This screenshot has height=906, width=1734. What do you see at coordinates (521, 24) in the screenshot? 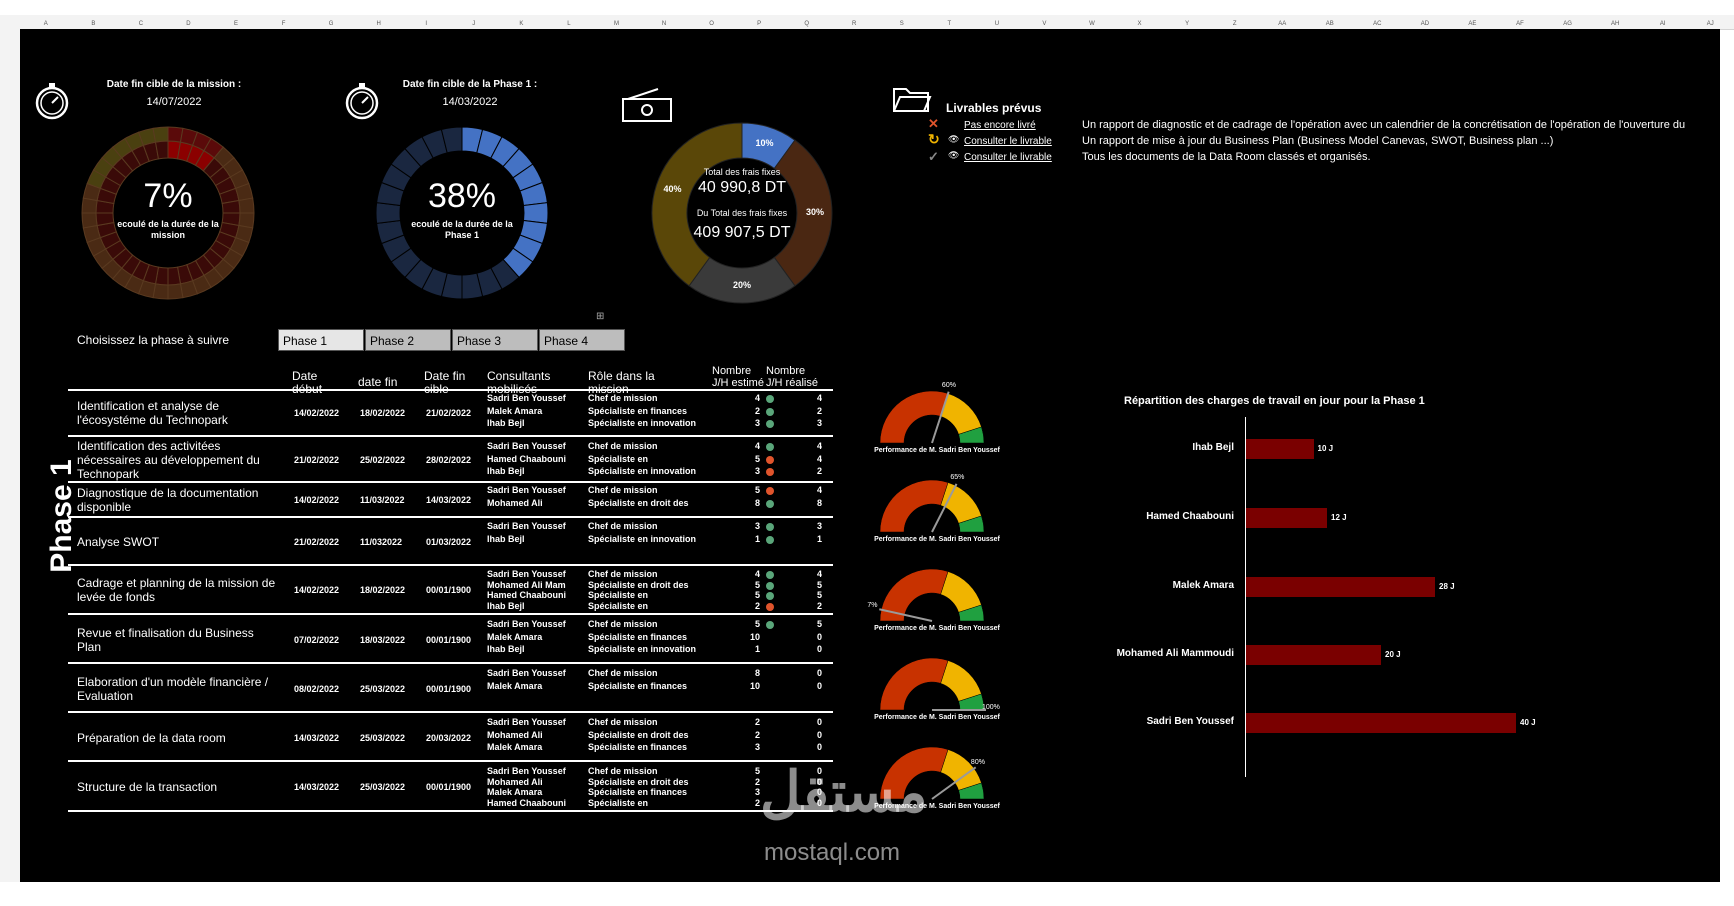
I see `column-header: K` at bounding box center [521, 24].